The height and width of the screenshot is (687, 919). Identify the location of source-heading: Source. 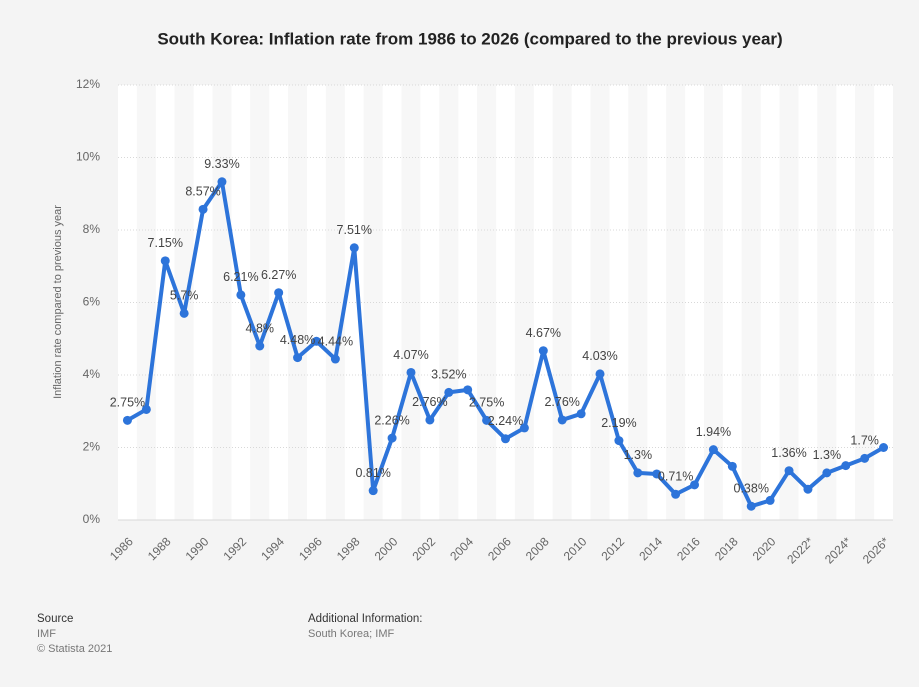
(55, 619).